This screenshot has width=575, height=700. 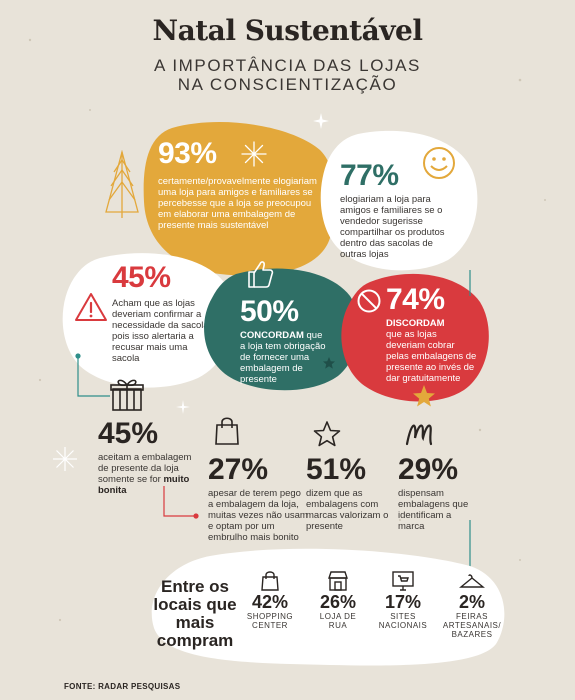 What do you see at coordinates (187, 153) in the screenshot?
I see `stat-93-value: 93%` at bounding box center [187, 153].